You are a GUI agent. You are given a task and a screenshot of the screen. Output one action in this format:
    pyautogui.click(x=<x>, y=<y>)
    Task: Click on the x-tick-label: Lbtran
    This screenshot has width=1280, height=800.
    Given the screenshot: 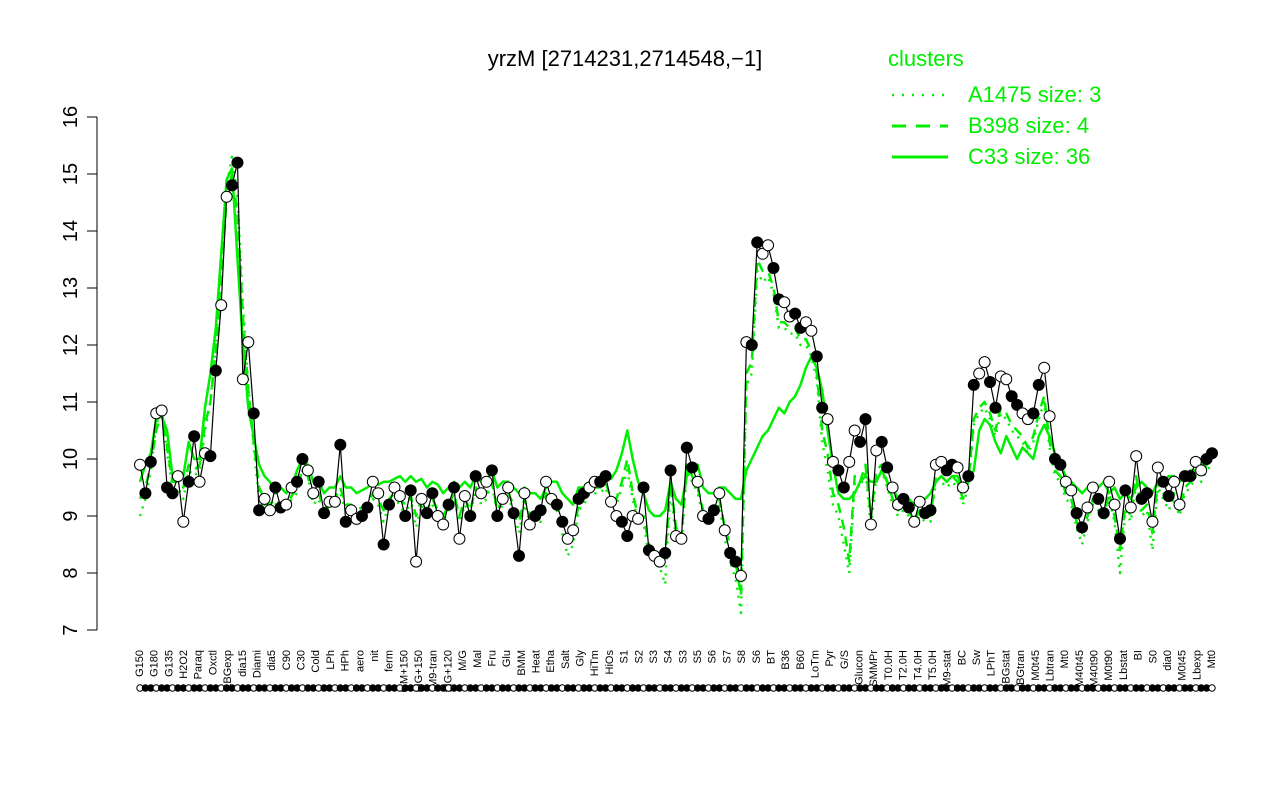 What is the action you would take?
    pyautogui.click(x=1050, y=665)
    